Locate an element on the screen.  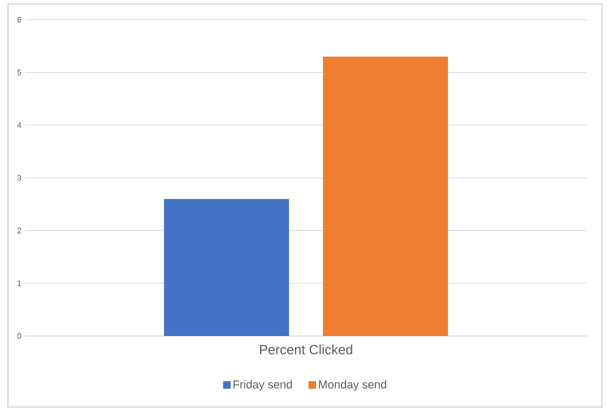
legend-label: Friday send is located at coordinates (263, 385).